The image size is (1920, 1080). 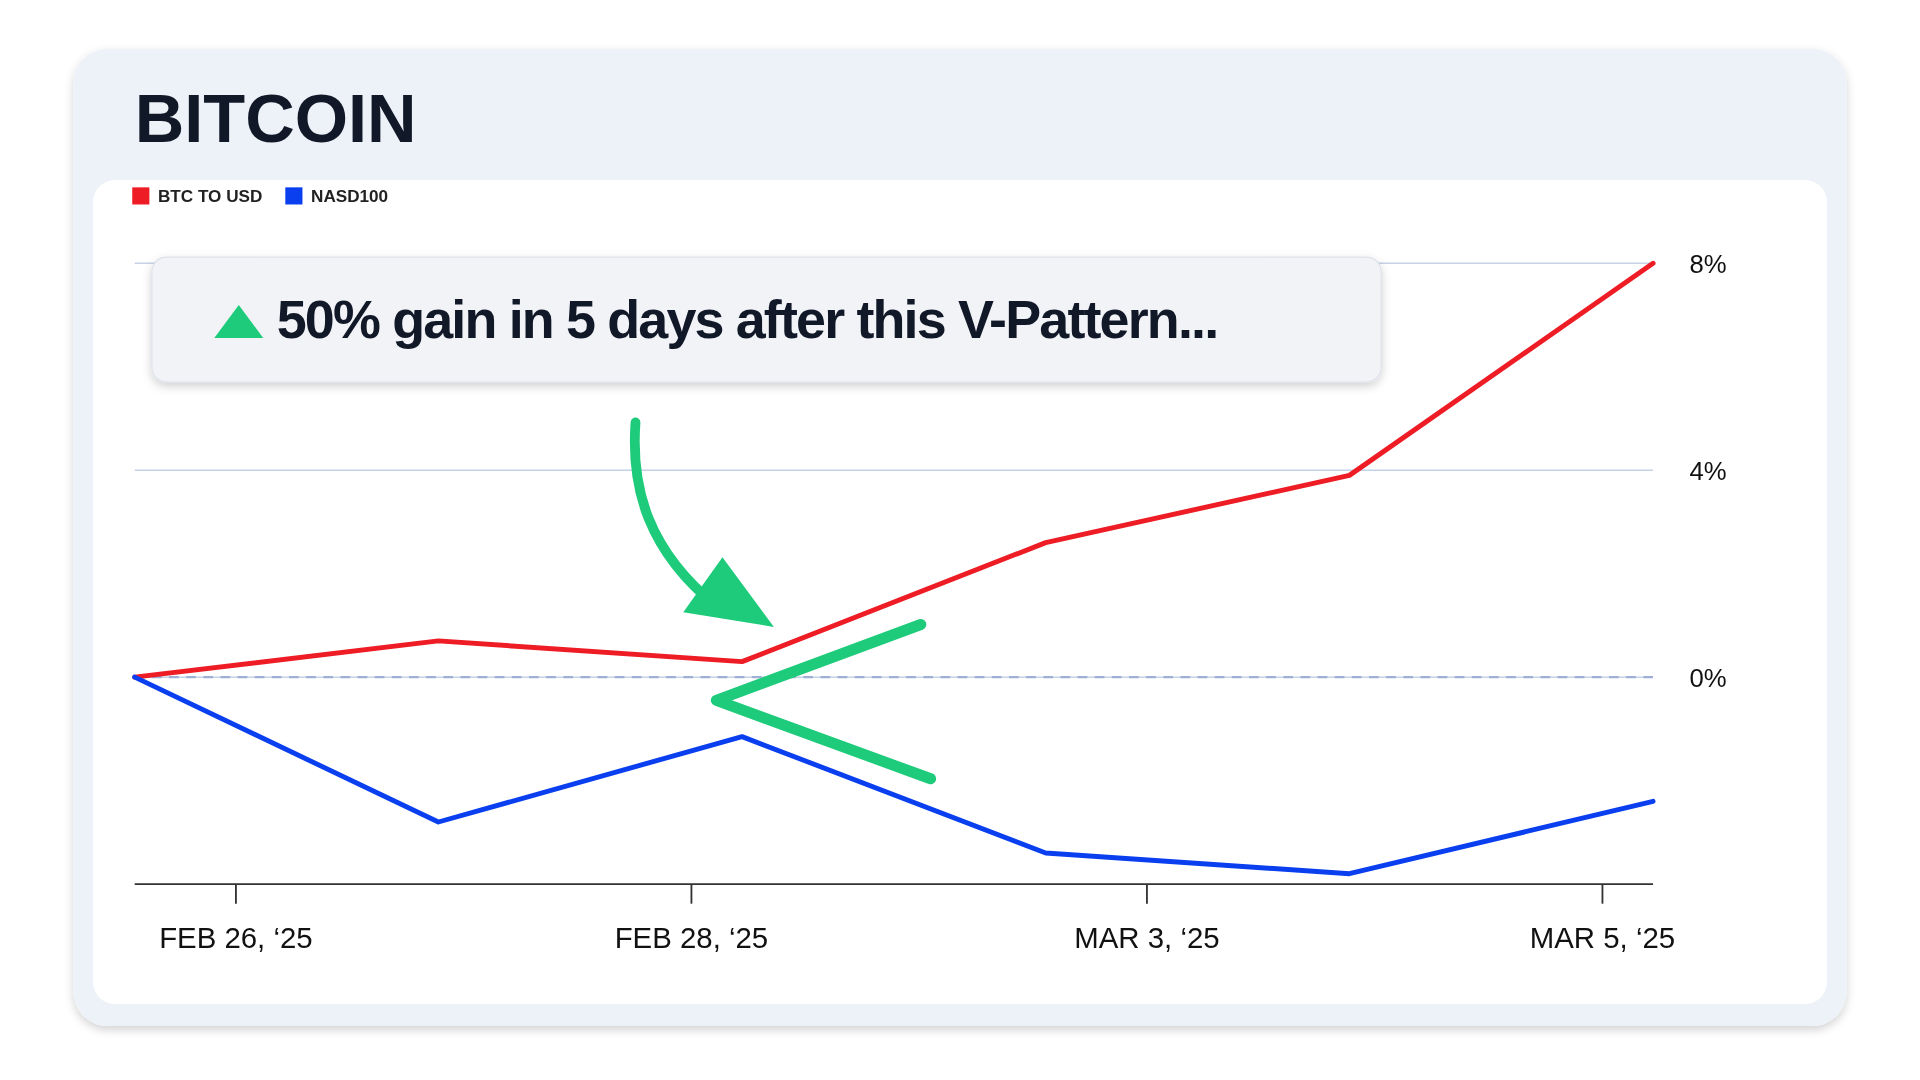 I want to click on legend-label: BTC TO USD, so click(x=210, y=196).